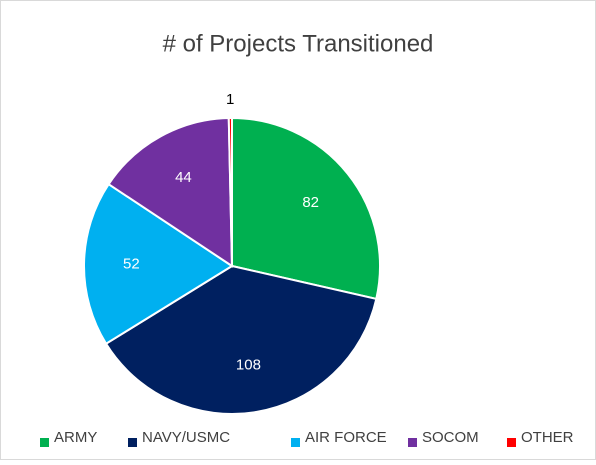 The height and width of the screenshot is (465, 596). I want to click on legend-label: NAVY/USMC, so click(186, 437).